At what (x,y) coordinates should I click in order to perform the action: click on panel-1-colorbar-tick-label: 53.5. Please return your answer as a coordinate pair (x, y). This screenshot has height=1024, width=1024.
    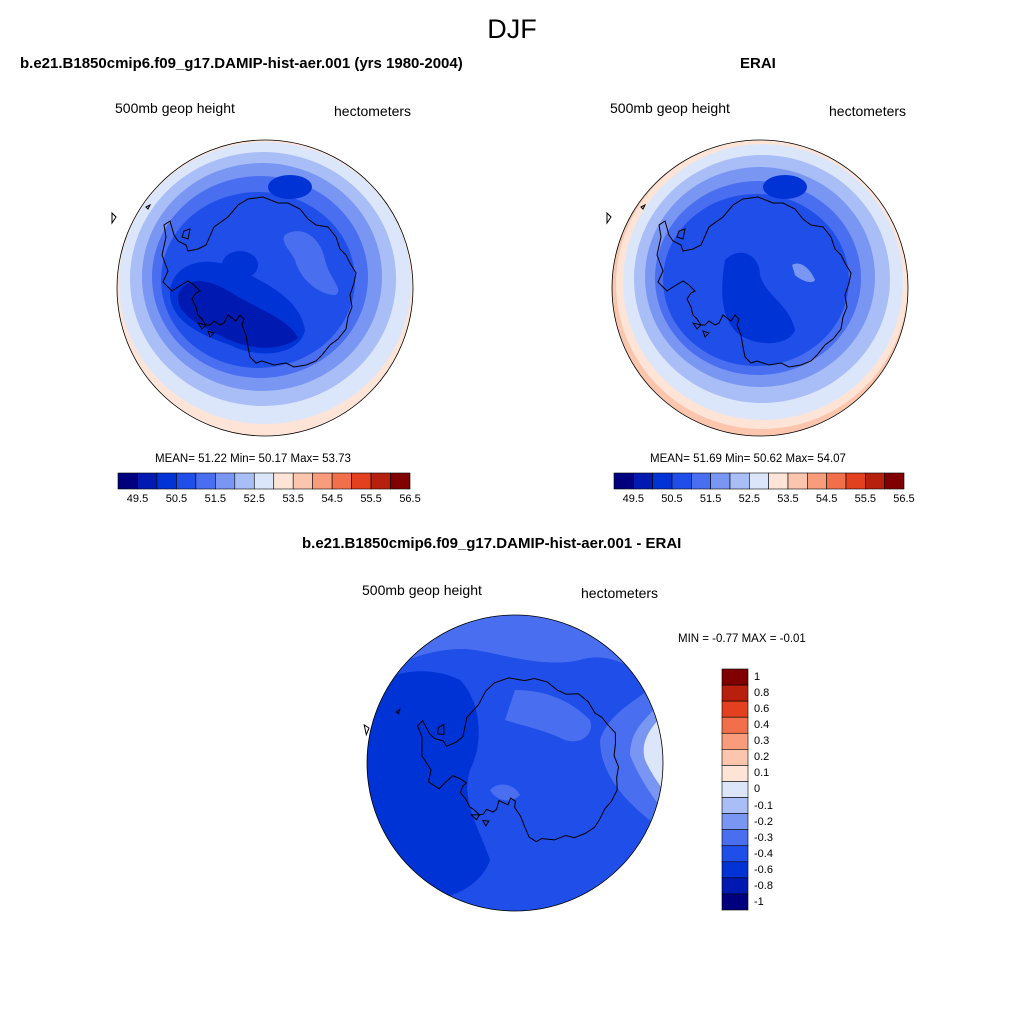
    Looking at the image, I should click on (293, 499).